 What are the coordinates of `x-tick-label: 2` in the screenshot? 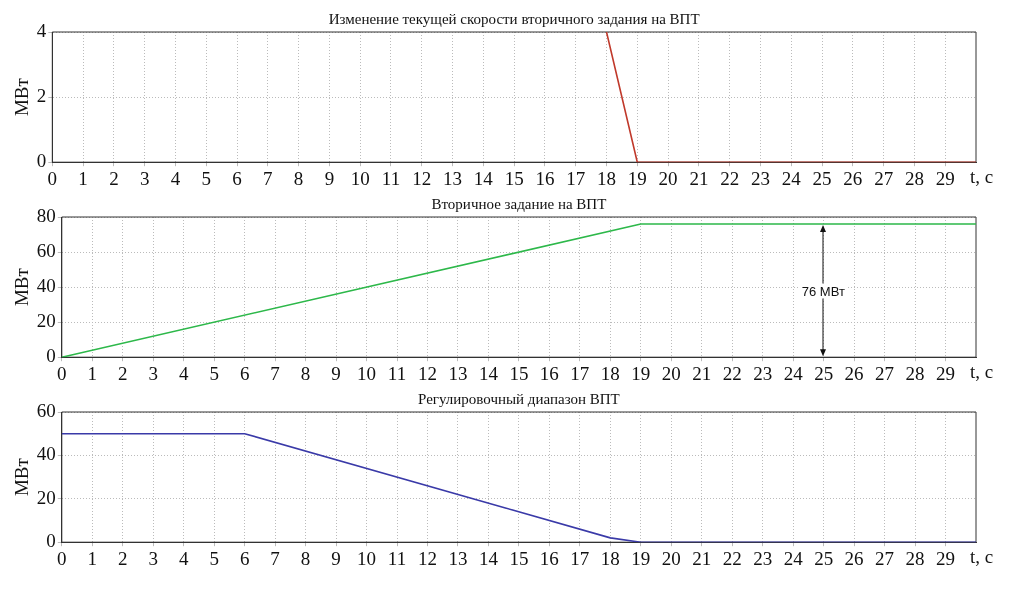 It's located at (123, 373).